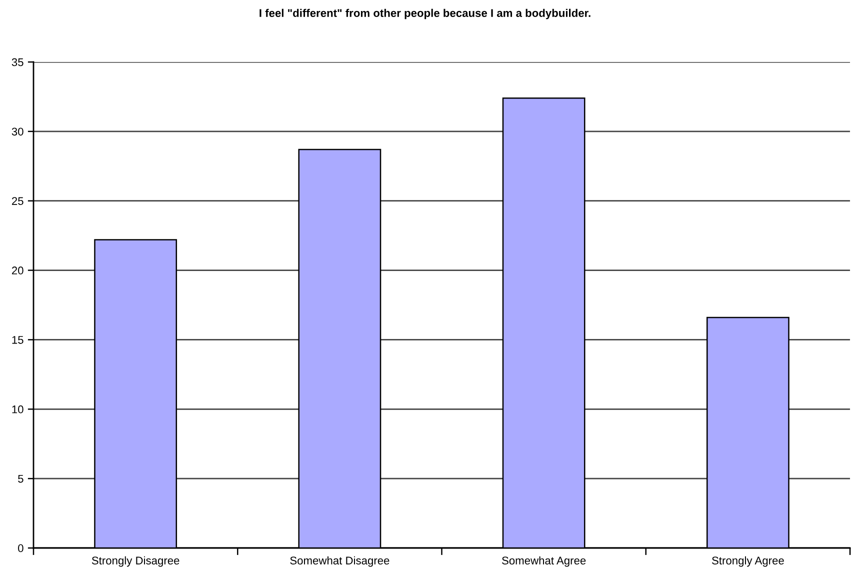 This screenshot has width=851, height=573. I want to click on y-tick-label: 15, so click(18, 340).